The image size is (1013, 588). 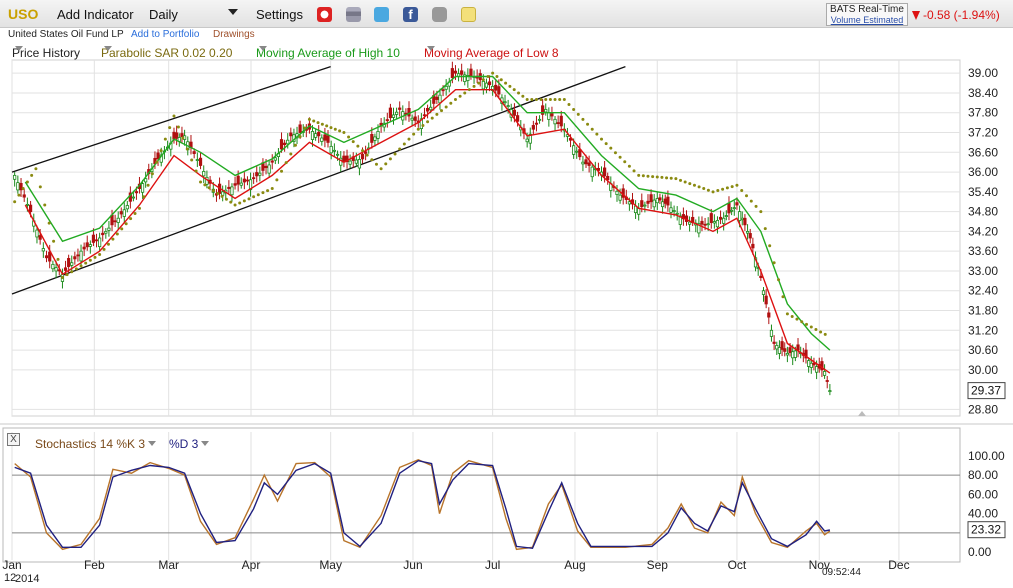 I want to click on twitter-icon, so click(x=381, y=14).